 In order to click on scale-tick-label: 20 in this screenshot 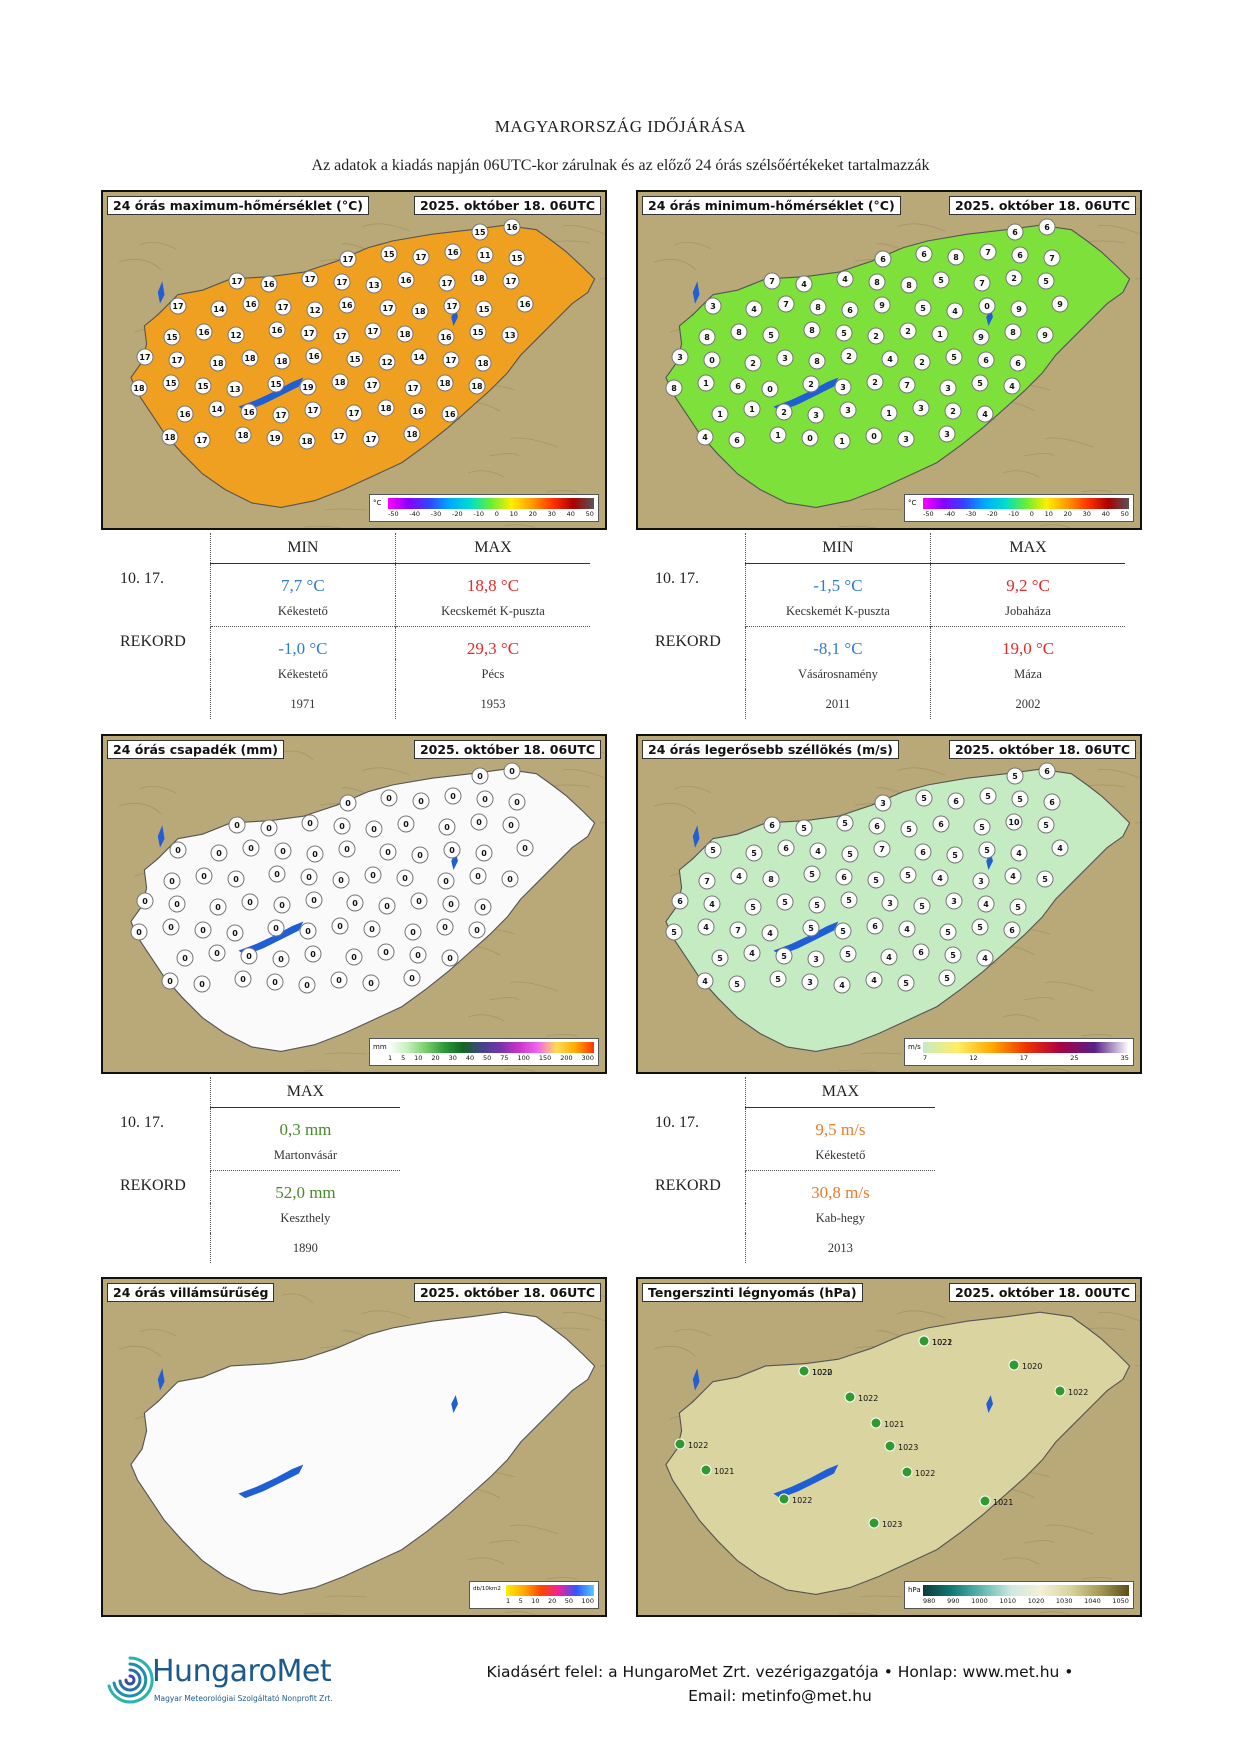, I will do `click(532, 514)`.